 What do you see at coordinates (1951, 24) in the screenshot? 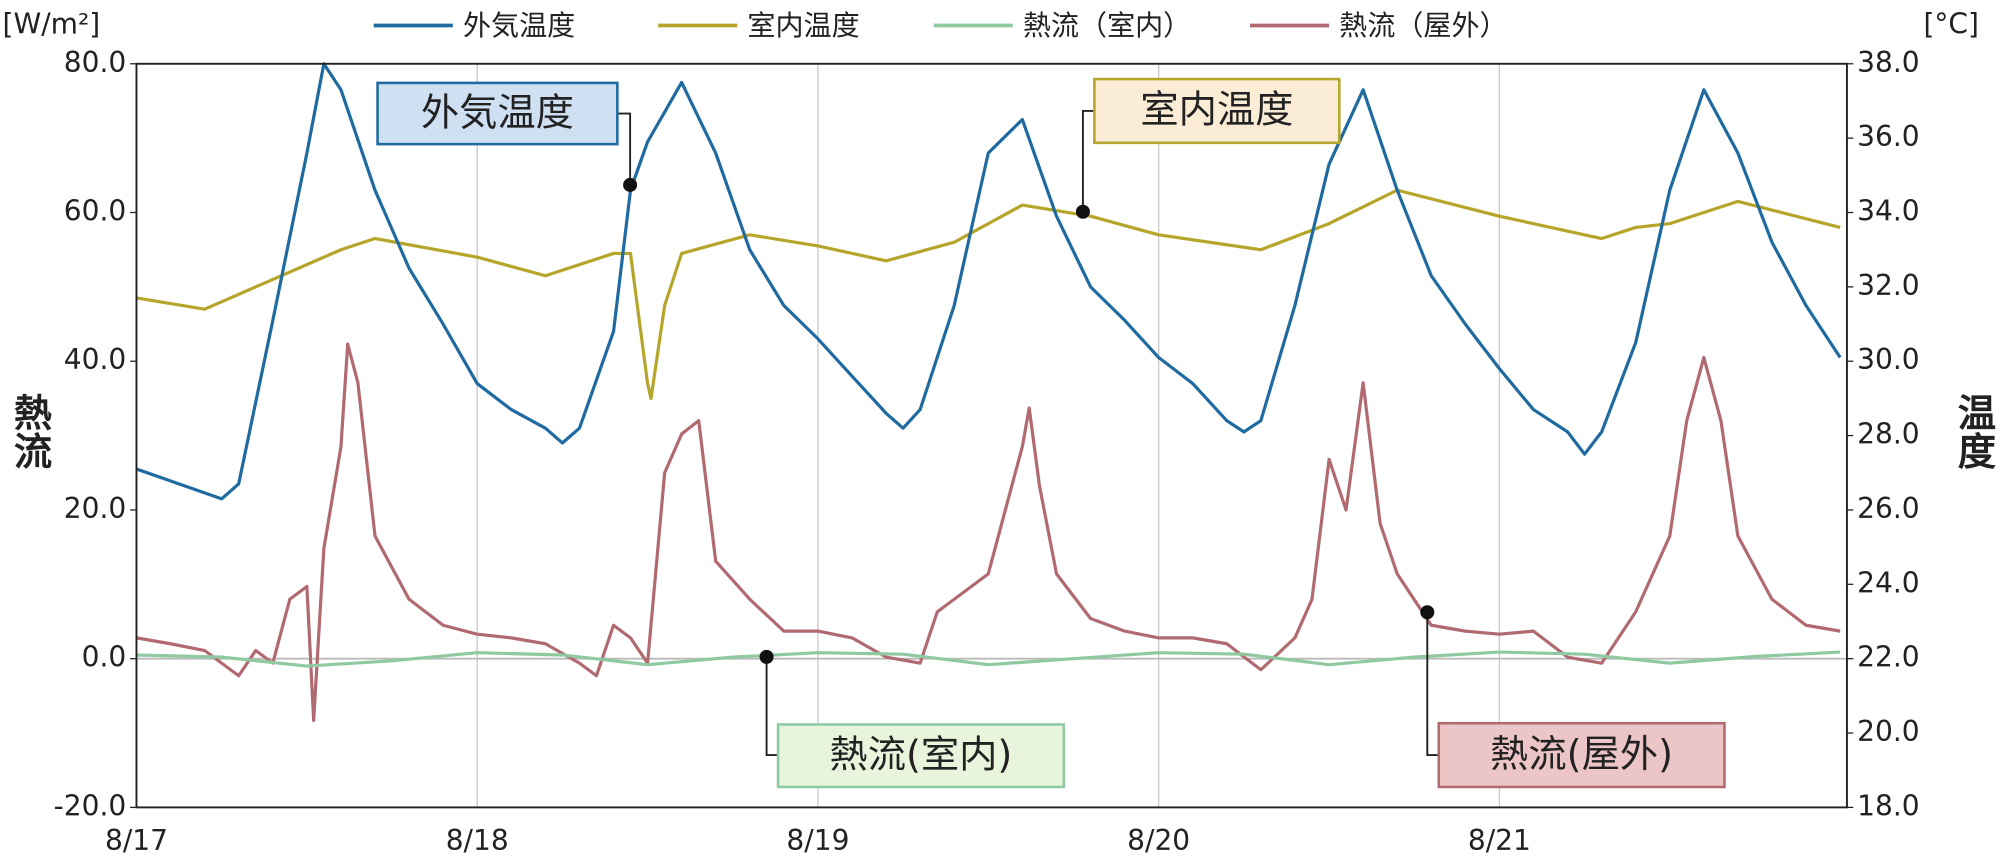
I see `y2-axis-unit: [°C]` at bounding box center [1951, 24].